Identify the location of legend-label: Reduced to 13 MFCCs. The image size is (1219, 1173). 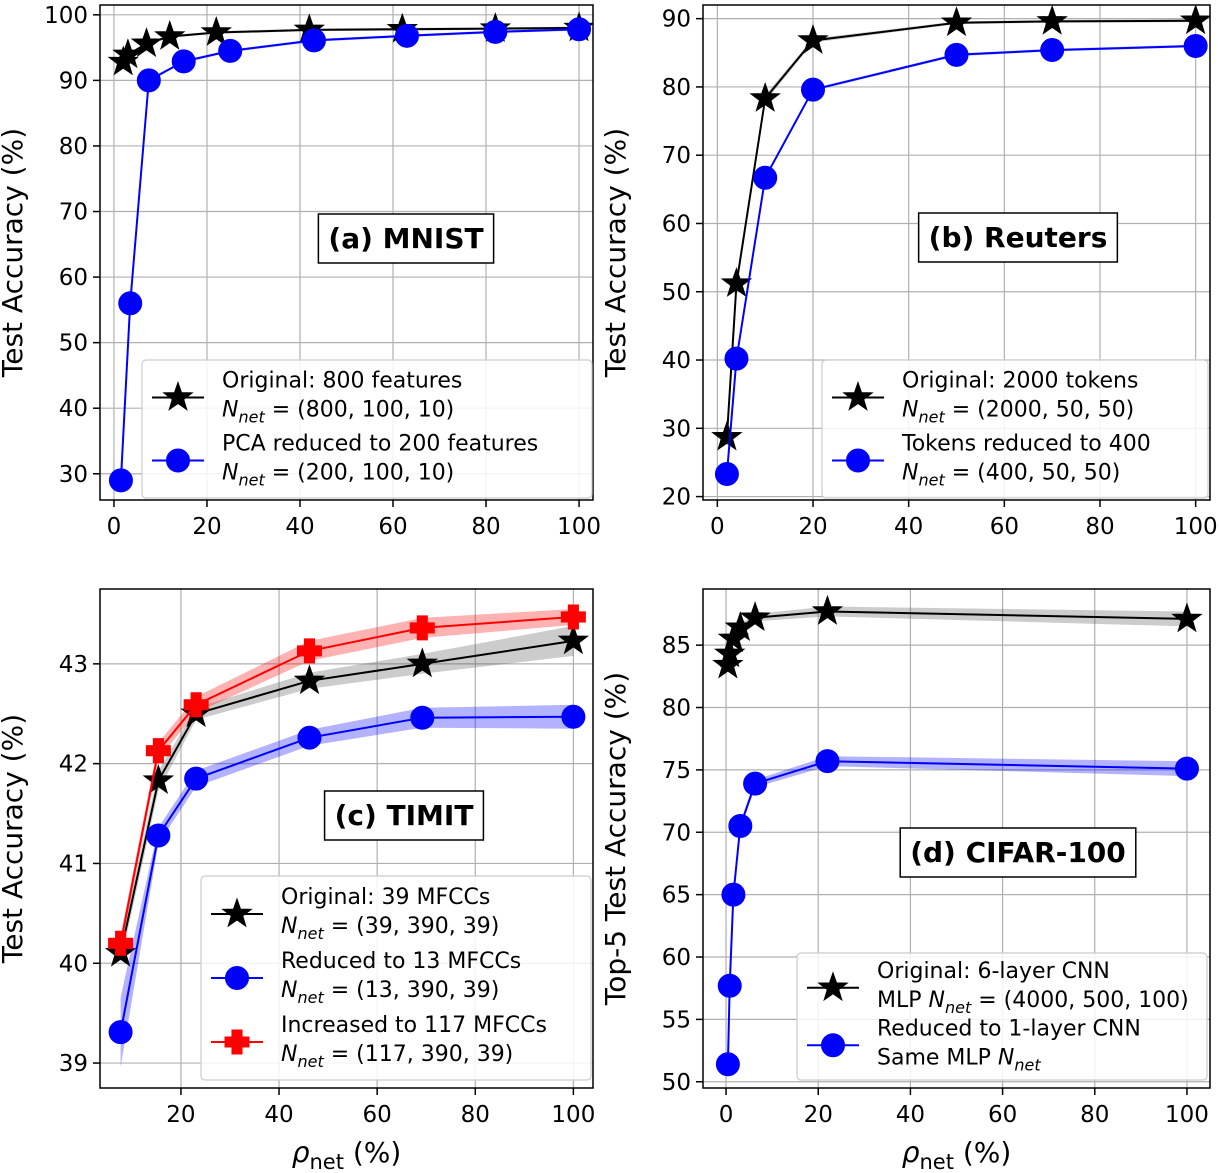
(401, 961).